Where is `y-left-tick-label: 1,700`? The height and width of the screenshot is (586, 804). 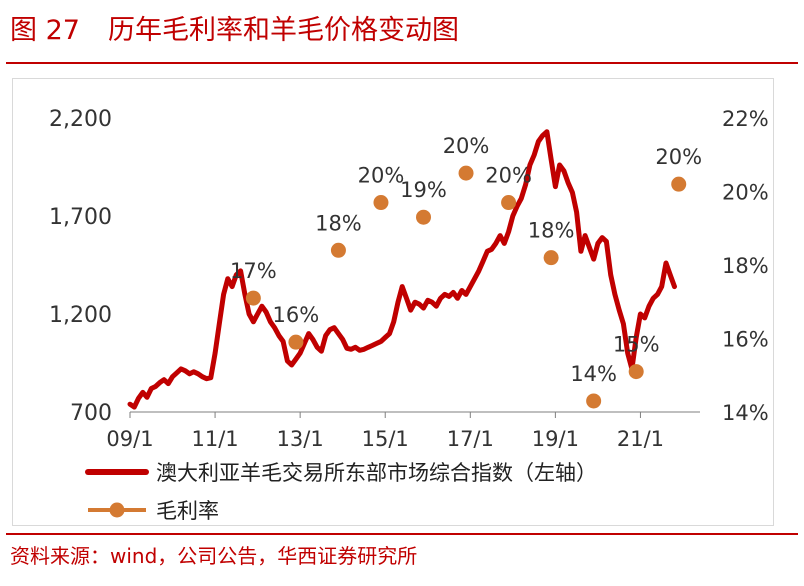 y-left-tick-label: 1,700 is located at coordinates (80, 217).